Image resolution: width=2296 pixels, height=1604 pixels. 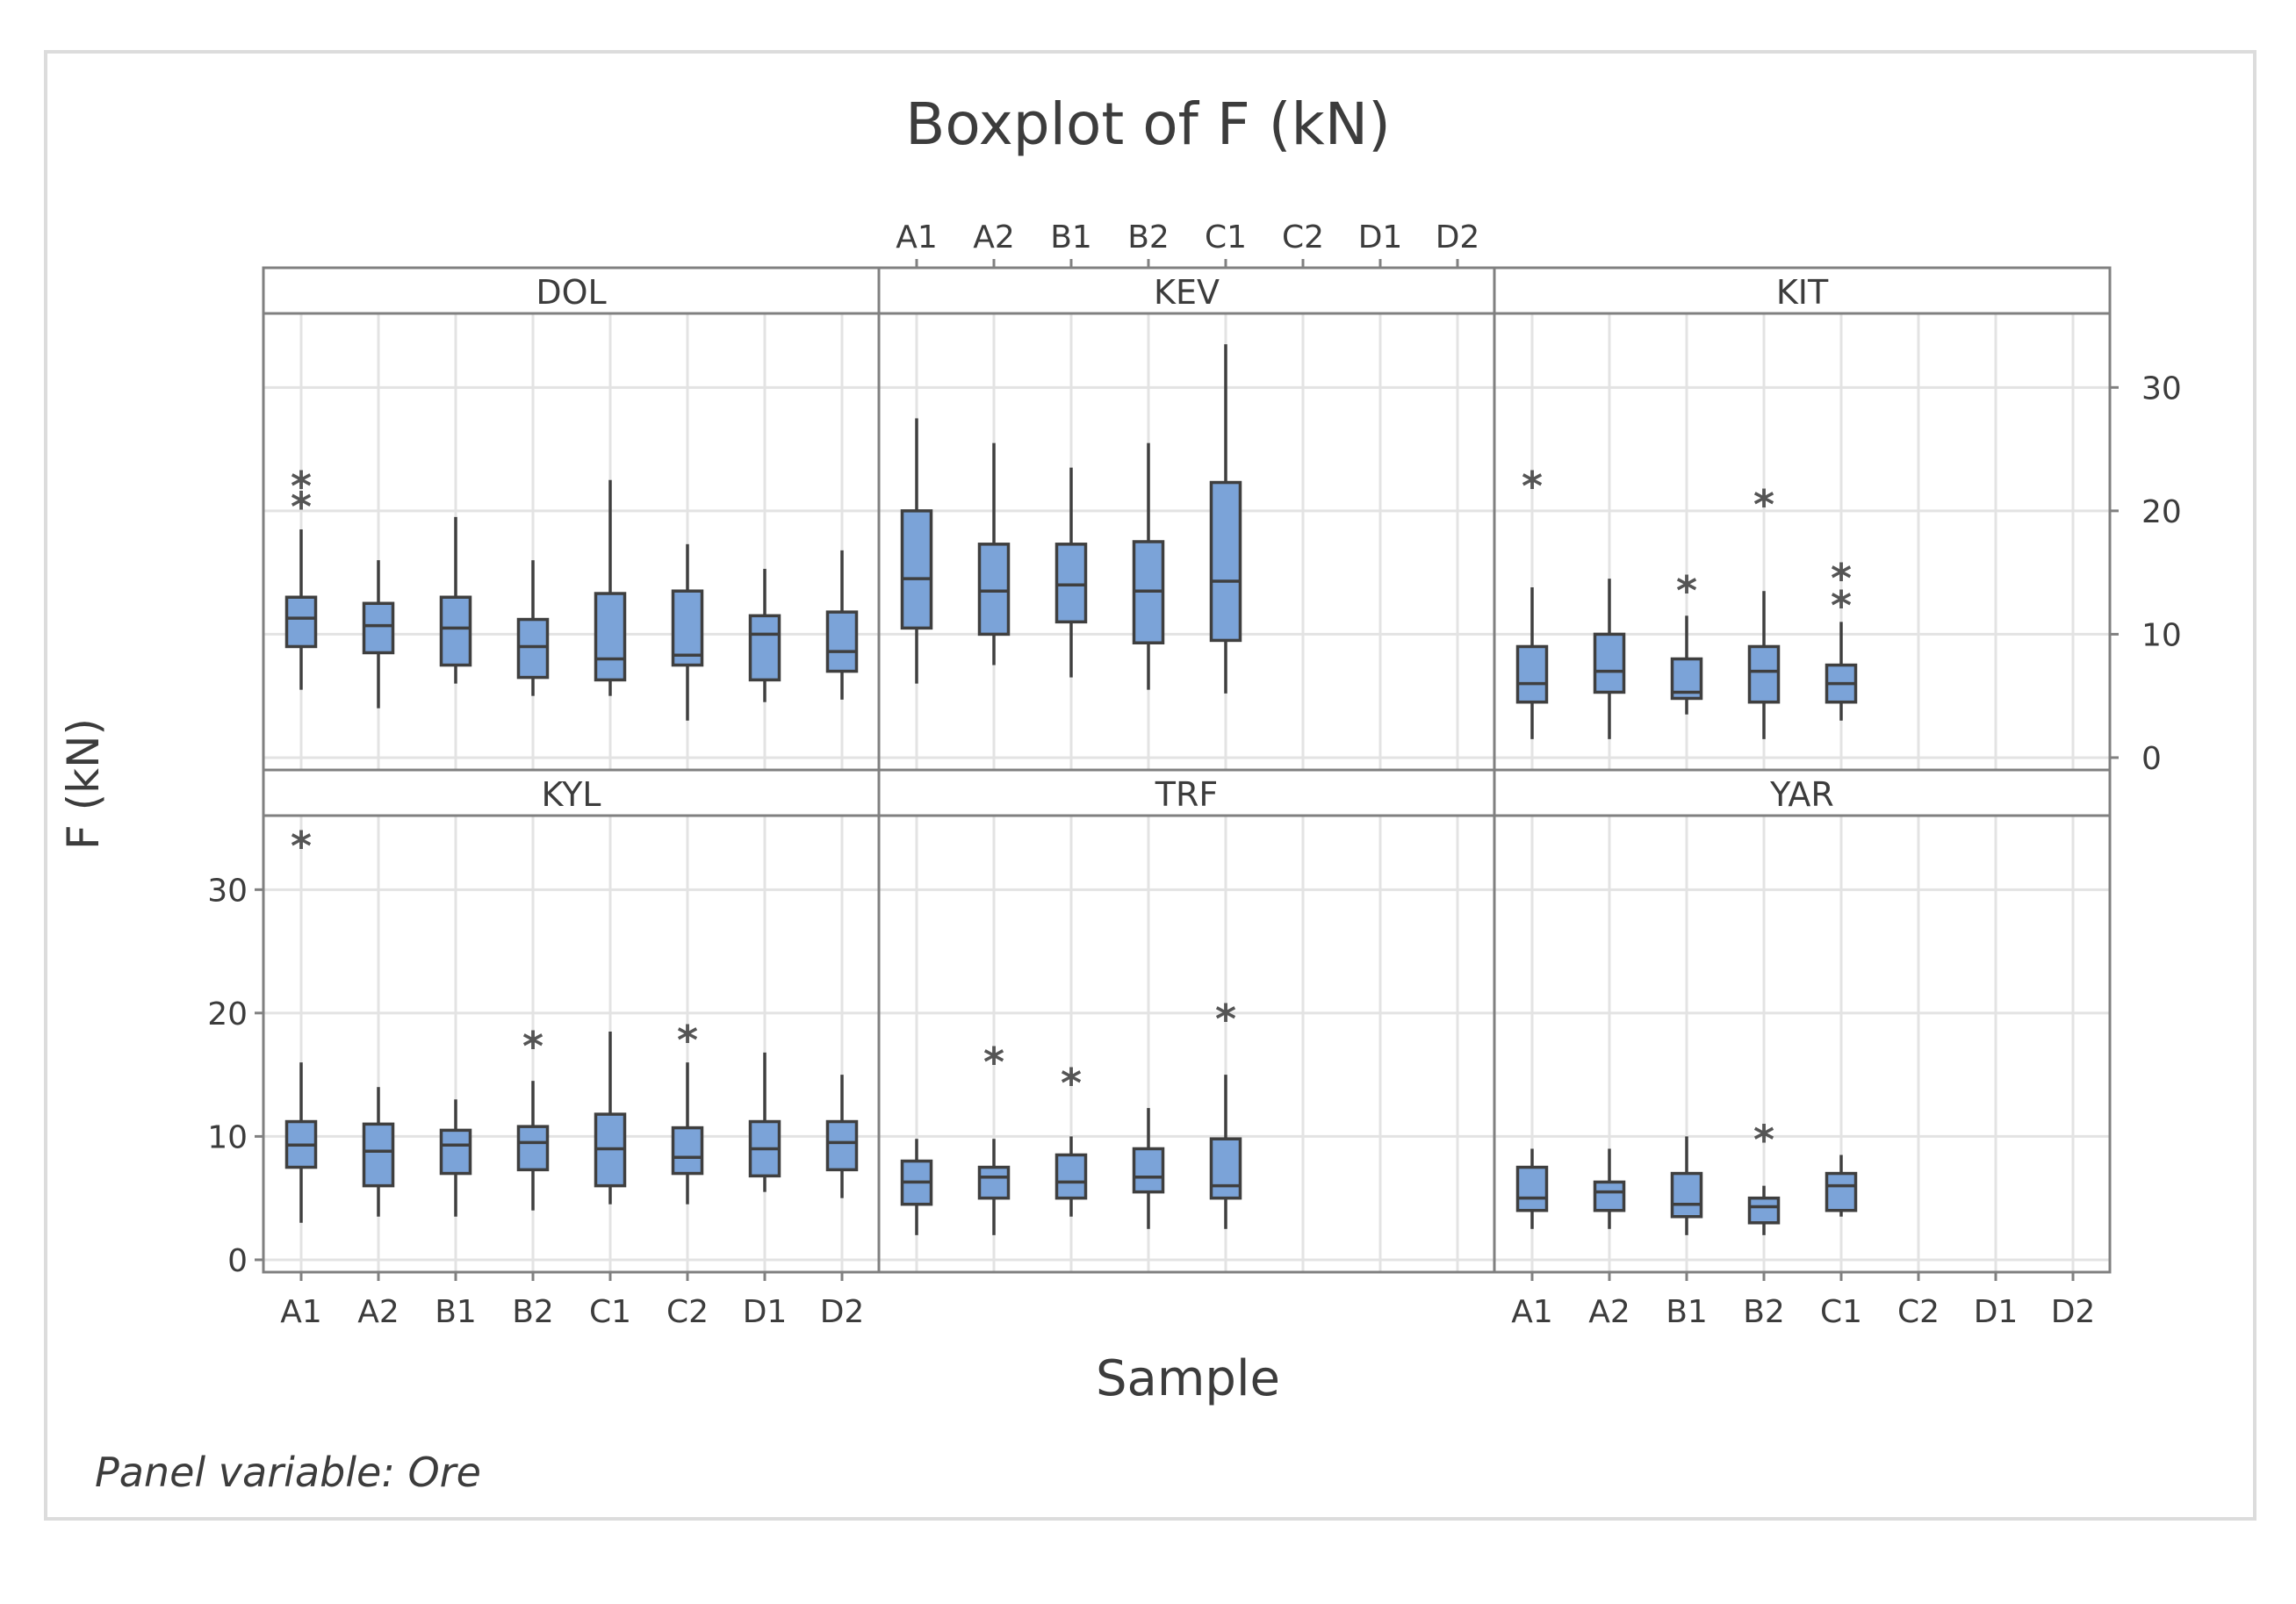 What do you see at coordinates (917, 569) in the screenshot?
I see `box-kev-a1` at bounding box center [917, 569].